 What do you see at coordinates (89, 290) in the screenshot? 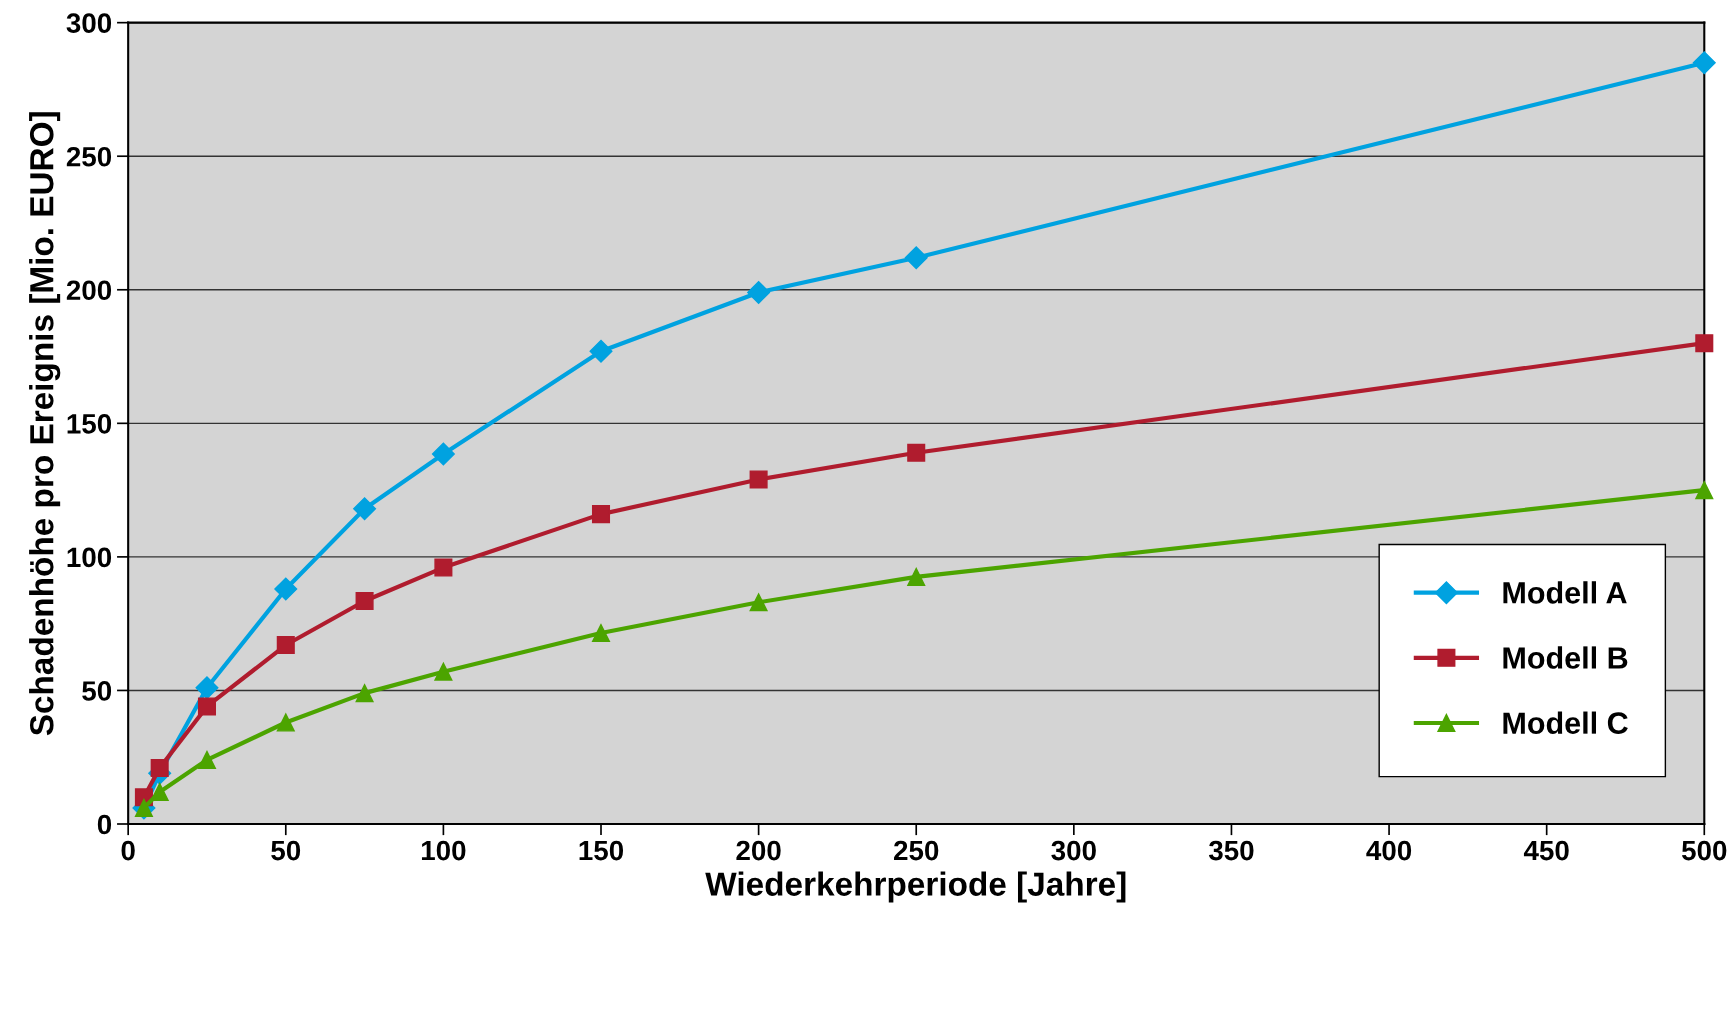
I see `y-tick-label: 200` at bounding box center [89, 290].